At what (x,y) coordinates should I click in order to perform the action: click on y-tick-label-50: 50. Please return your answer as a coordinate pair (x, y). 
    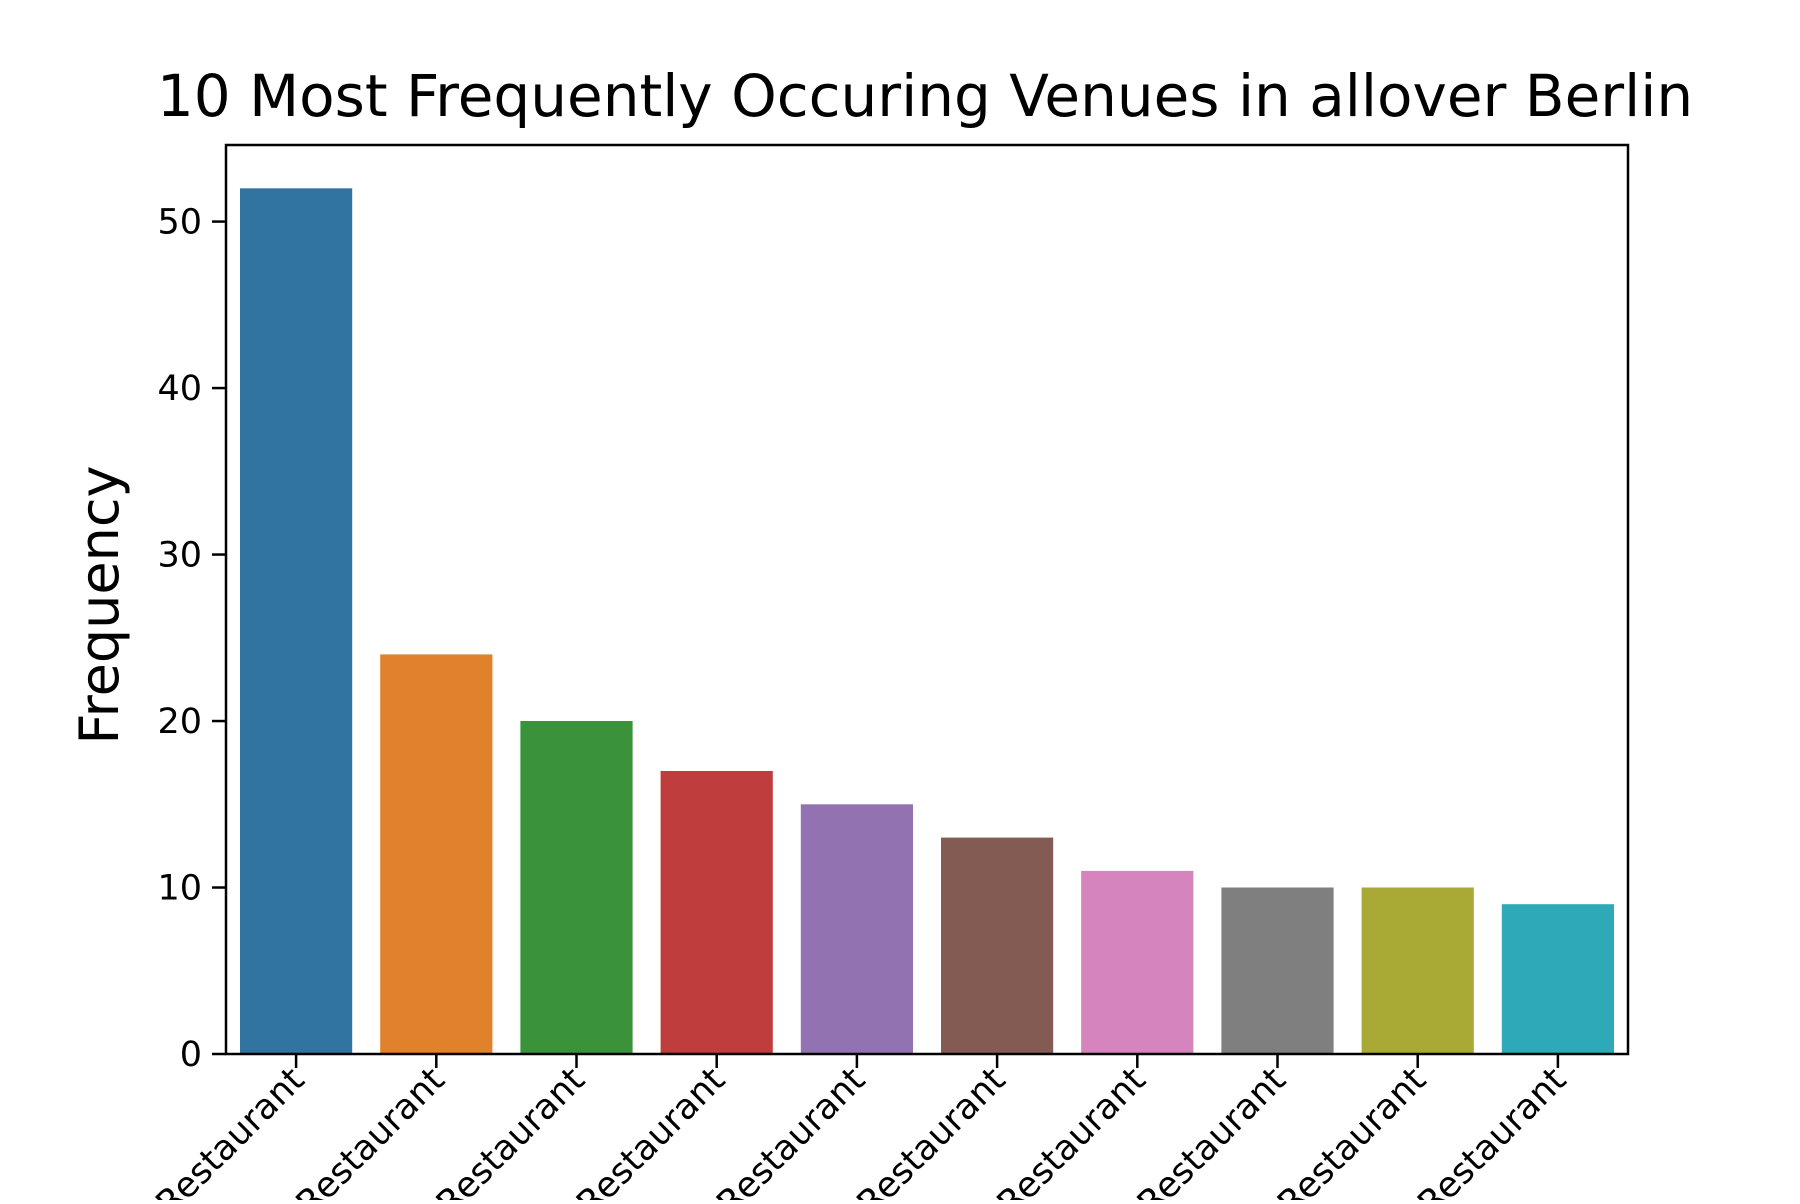
    Looking at the image, I should click on (179, 223).